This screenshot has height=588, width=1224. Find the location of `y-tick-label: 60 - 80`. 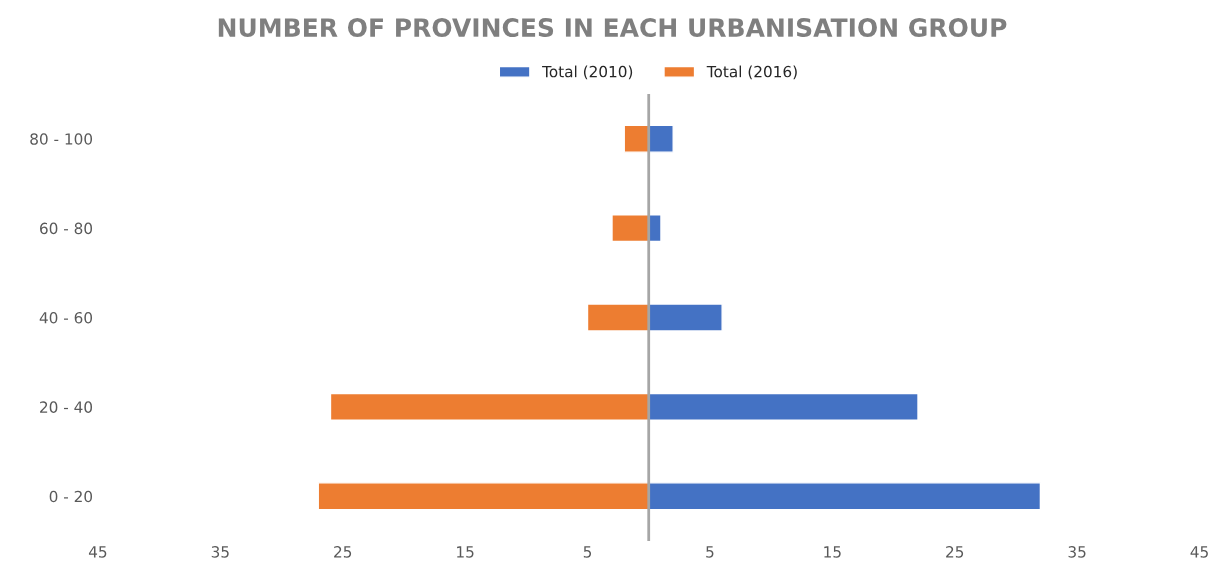

y-tick-label: 60 - 80 is located at coordinates (66, 228).